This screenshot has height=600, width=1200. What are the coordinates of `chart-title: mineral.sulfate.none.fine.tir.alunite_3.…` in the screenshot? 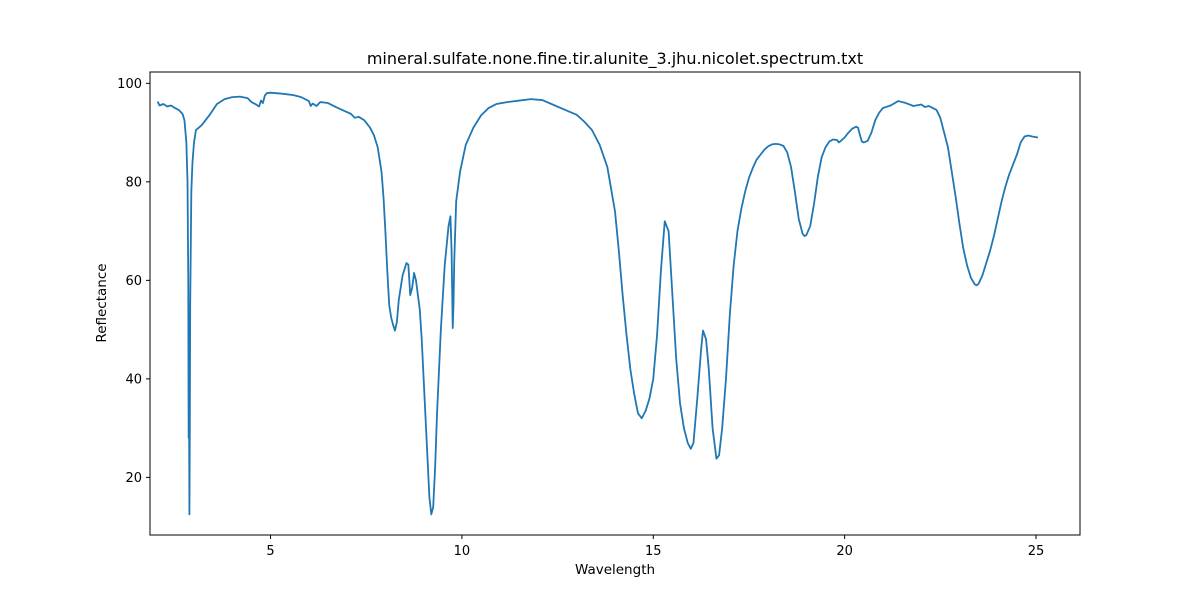 It's located at (615, 59).